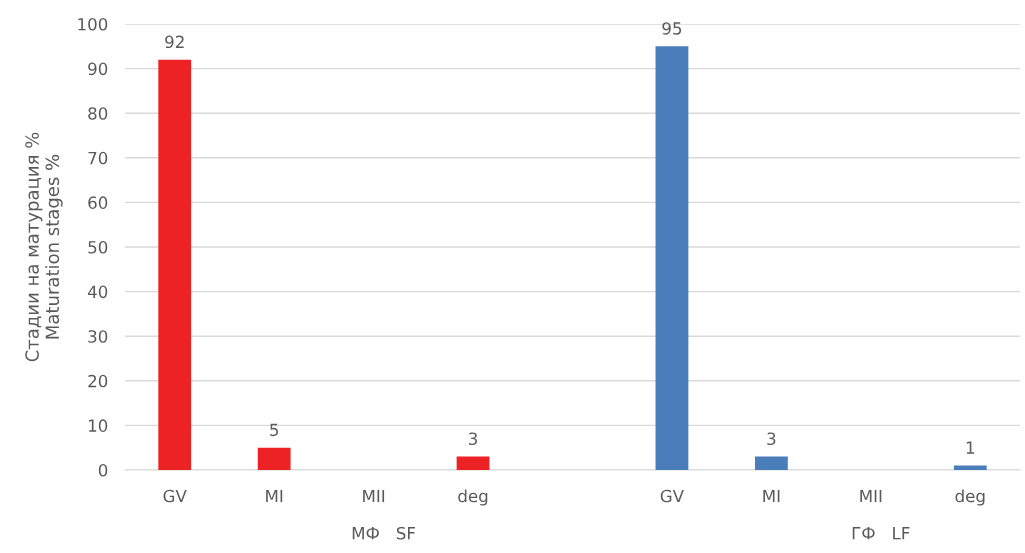 The width and height of the screenshot is (1025, 553). I want to click on y-tick-label: 100, so click(93, 24).